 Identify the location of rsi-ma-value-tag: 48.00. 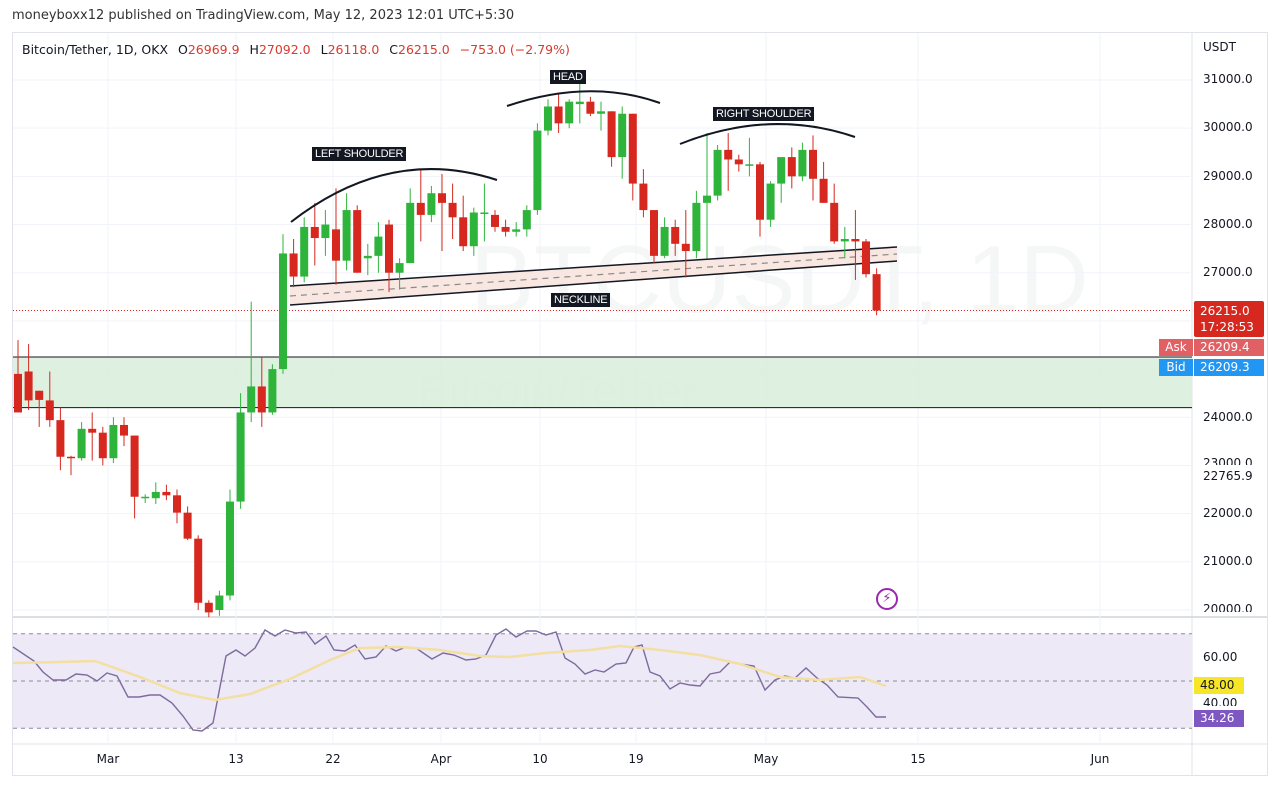
(1219, 685).